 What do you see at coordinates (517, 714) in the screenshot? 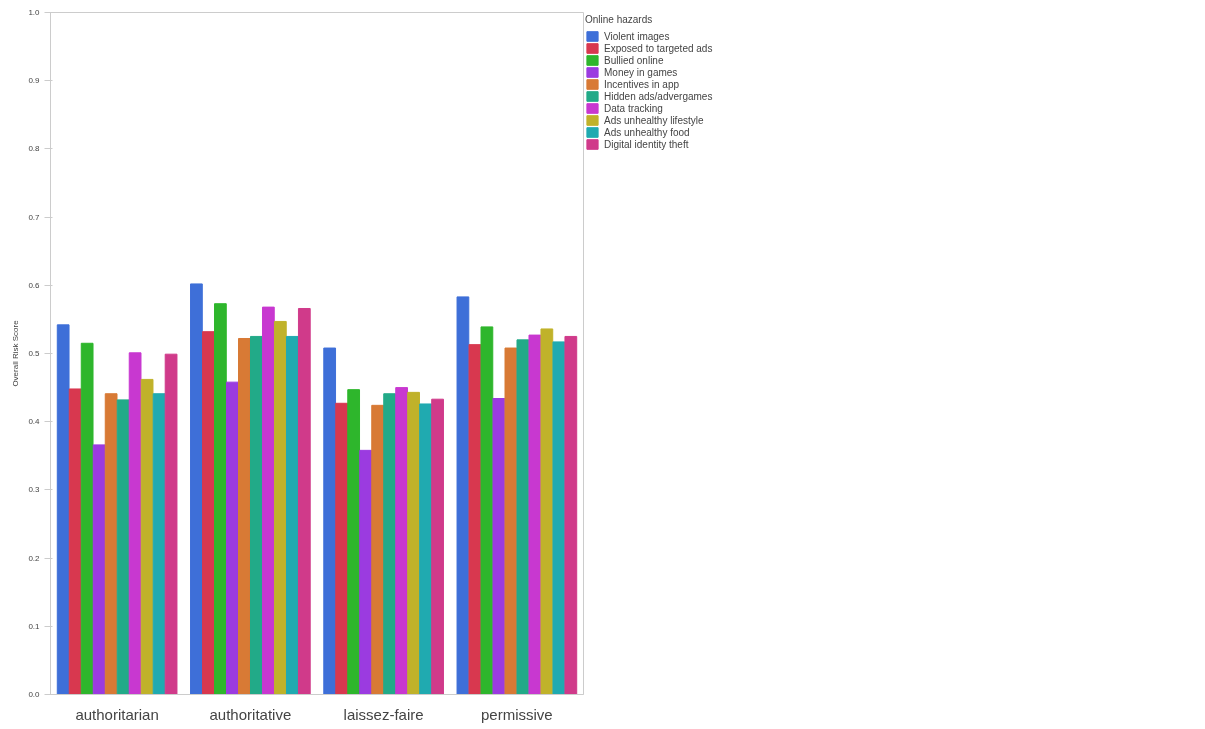
I see `x-tick-label: permissive` at bounding box center [517, 714].